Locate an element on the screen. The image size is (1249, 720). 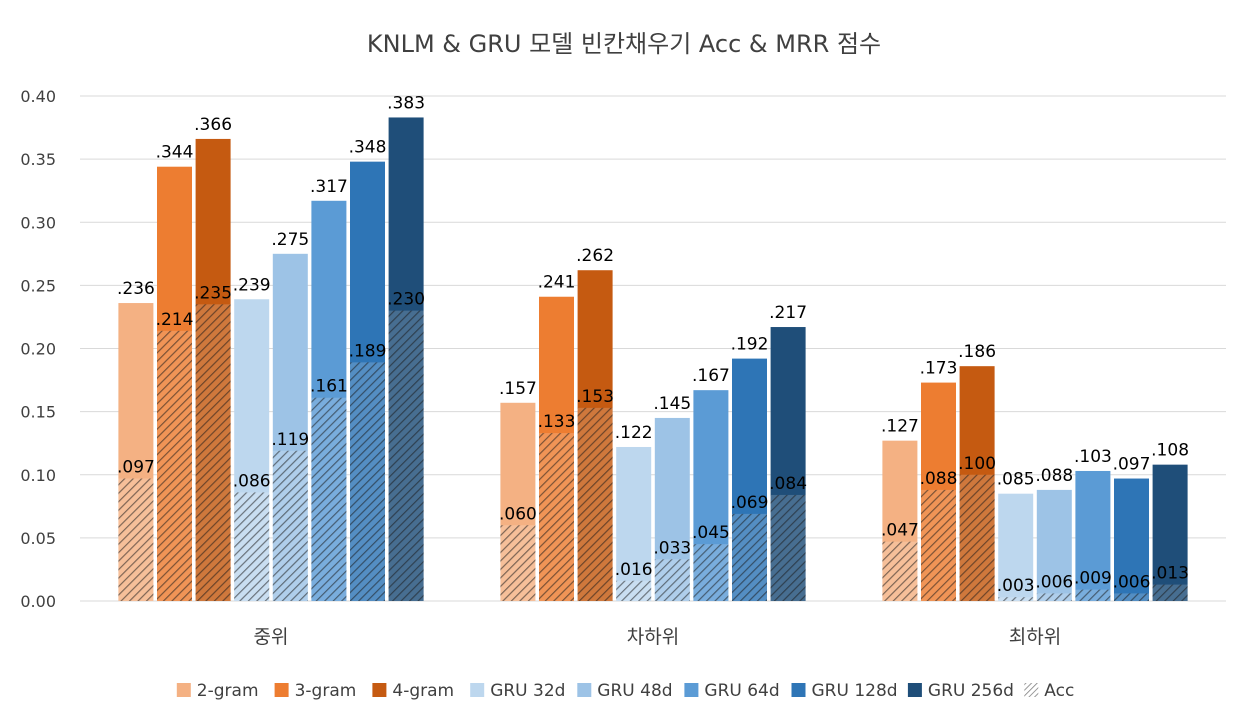
acc-value-label: .119 is located at coordinates (290, 440).